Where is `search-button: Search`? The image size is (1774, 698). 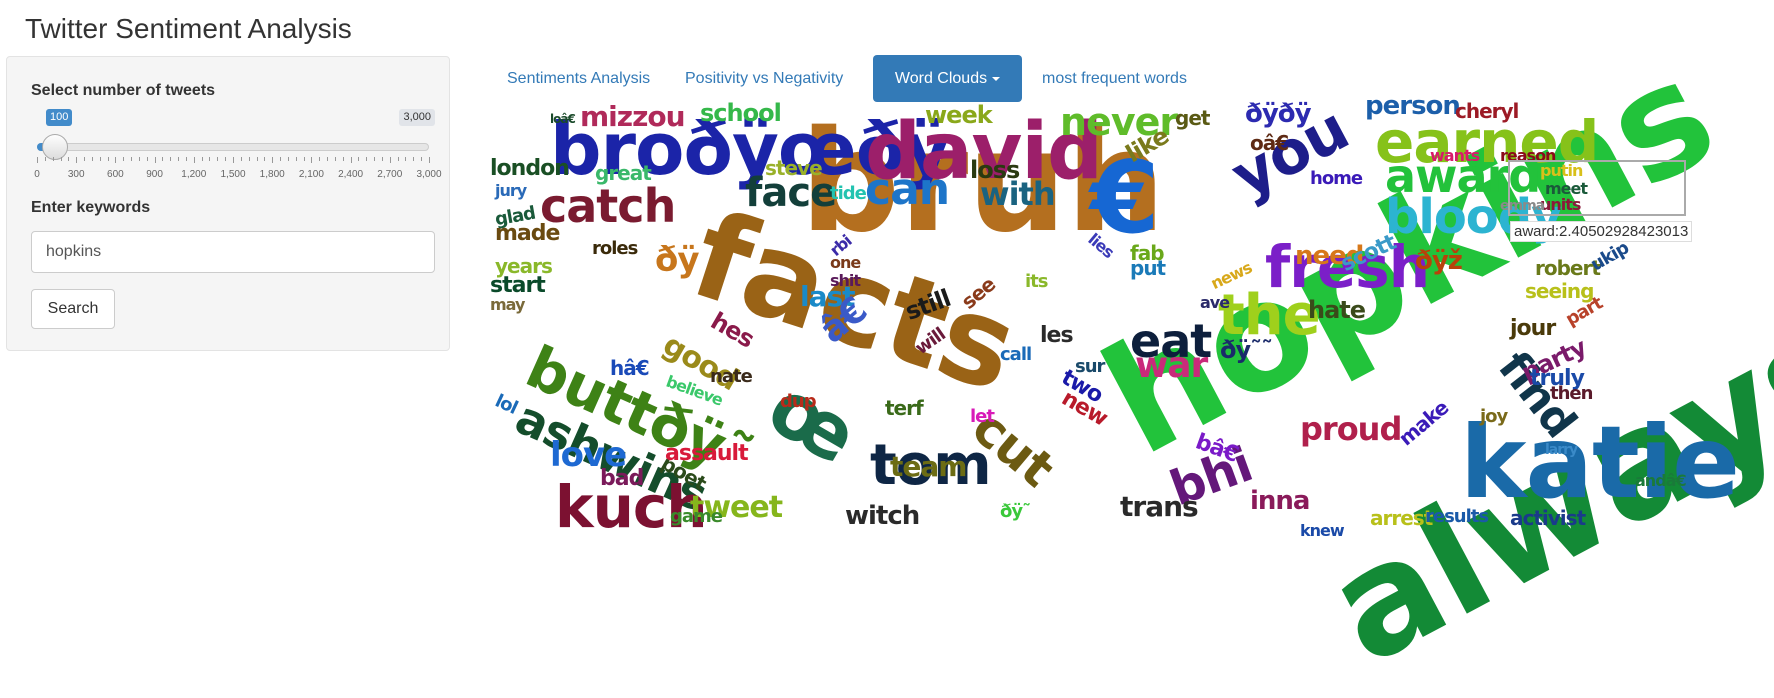 search-button: Search is located at coordinates (73, 309).